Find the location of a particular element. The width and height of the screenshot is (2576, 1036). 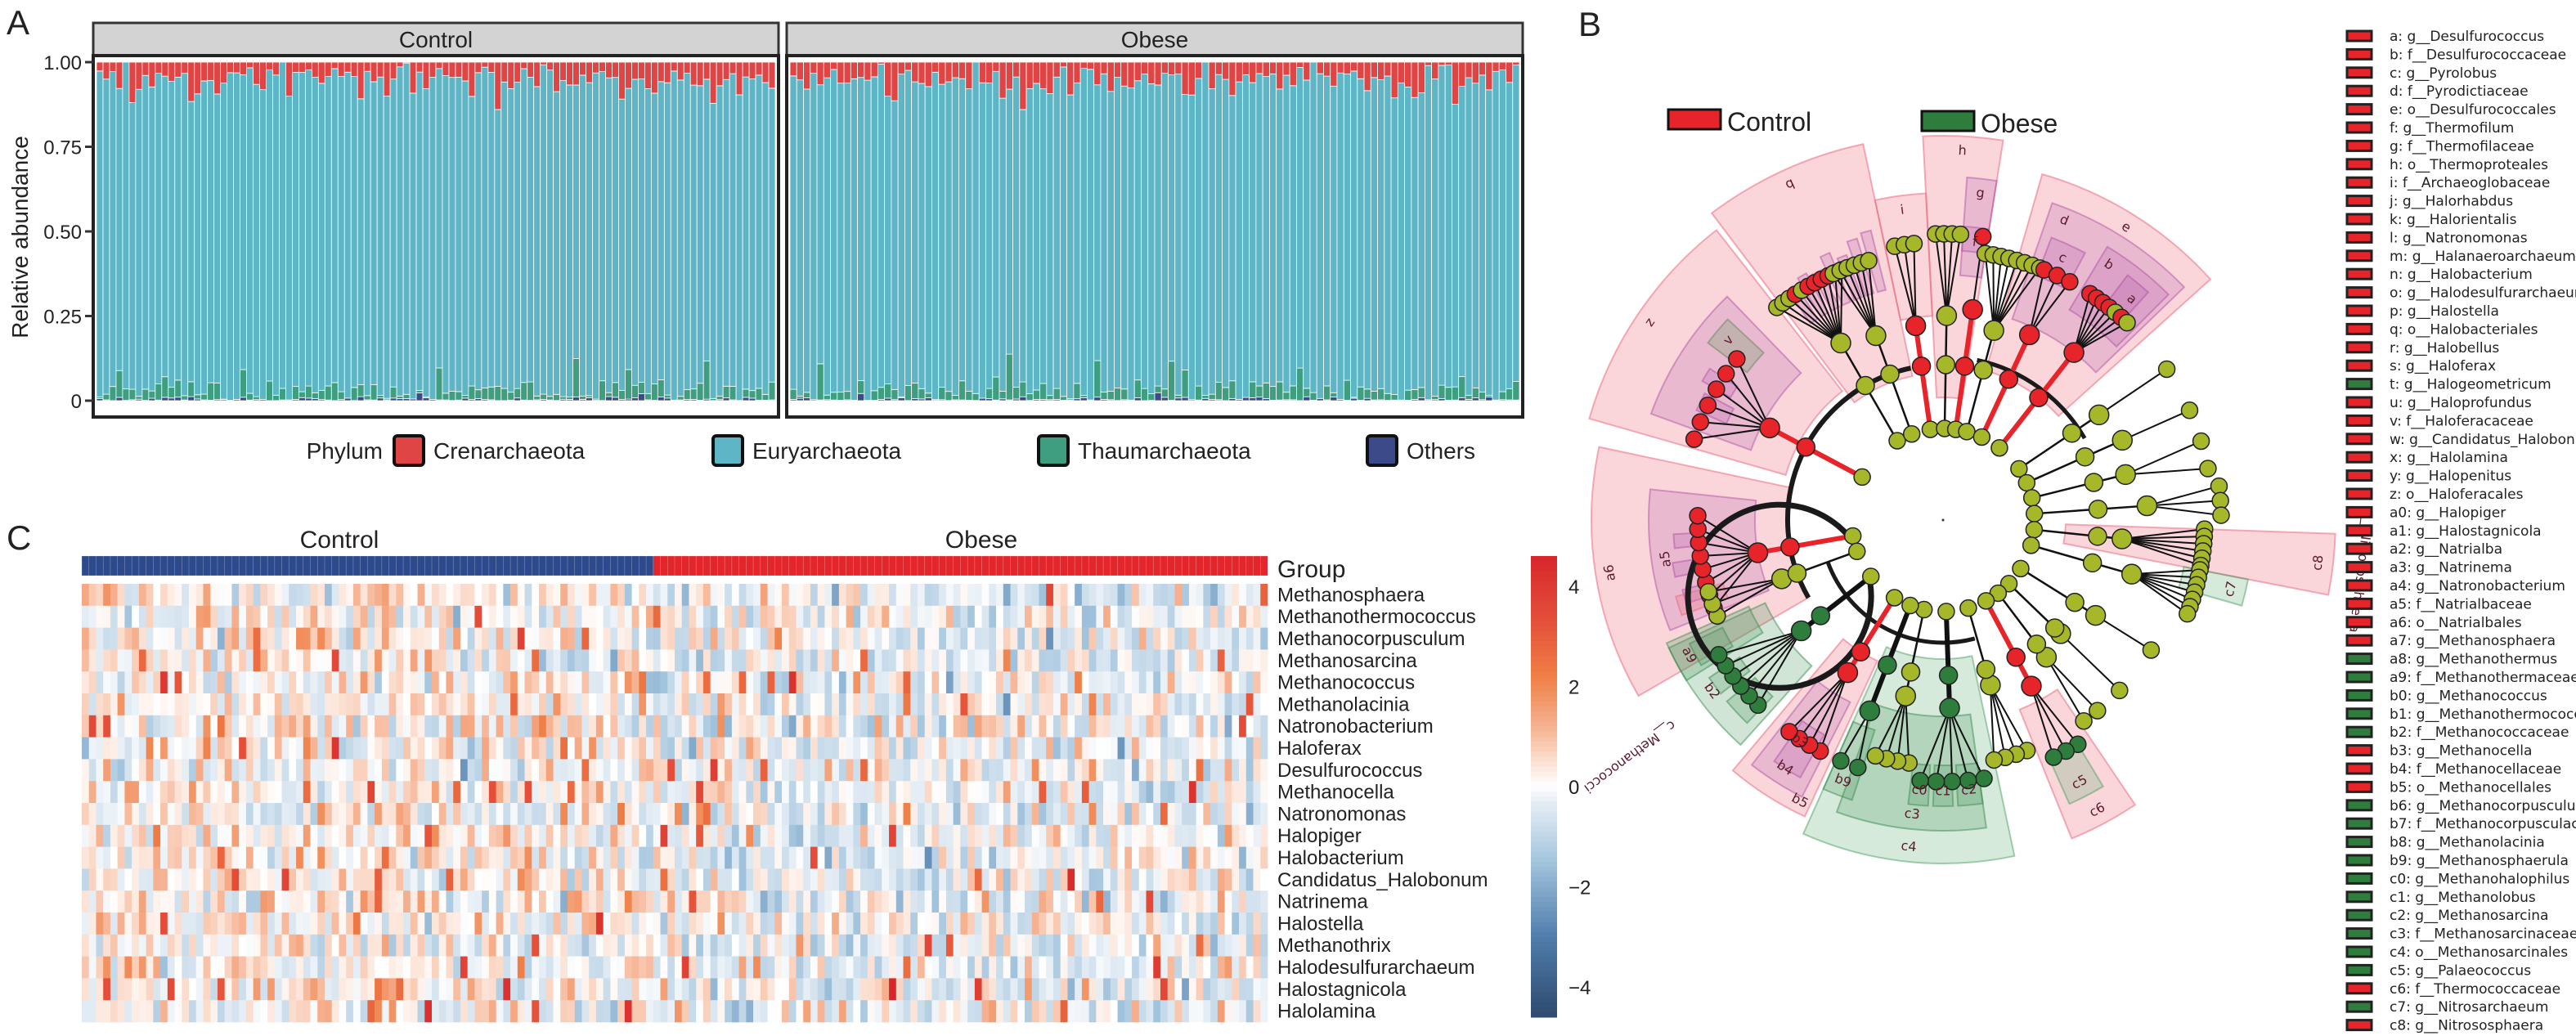

biomarker-label: b1: g__Methanothermococcus is located at coordinates (2483, 715).